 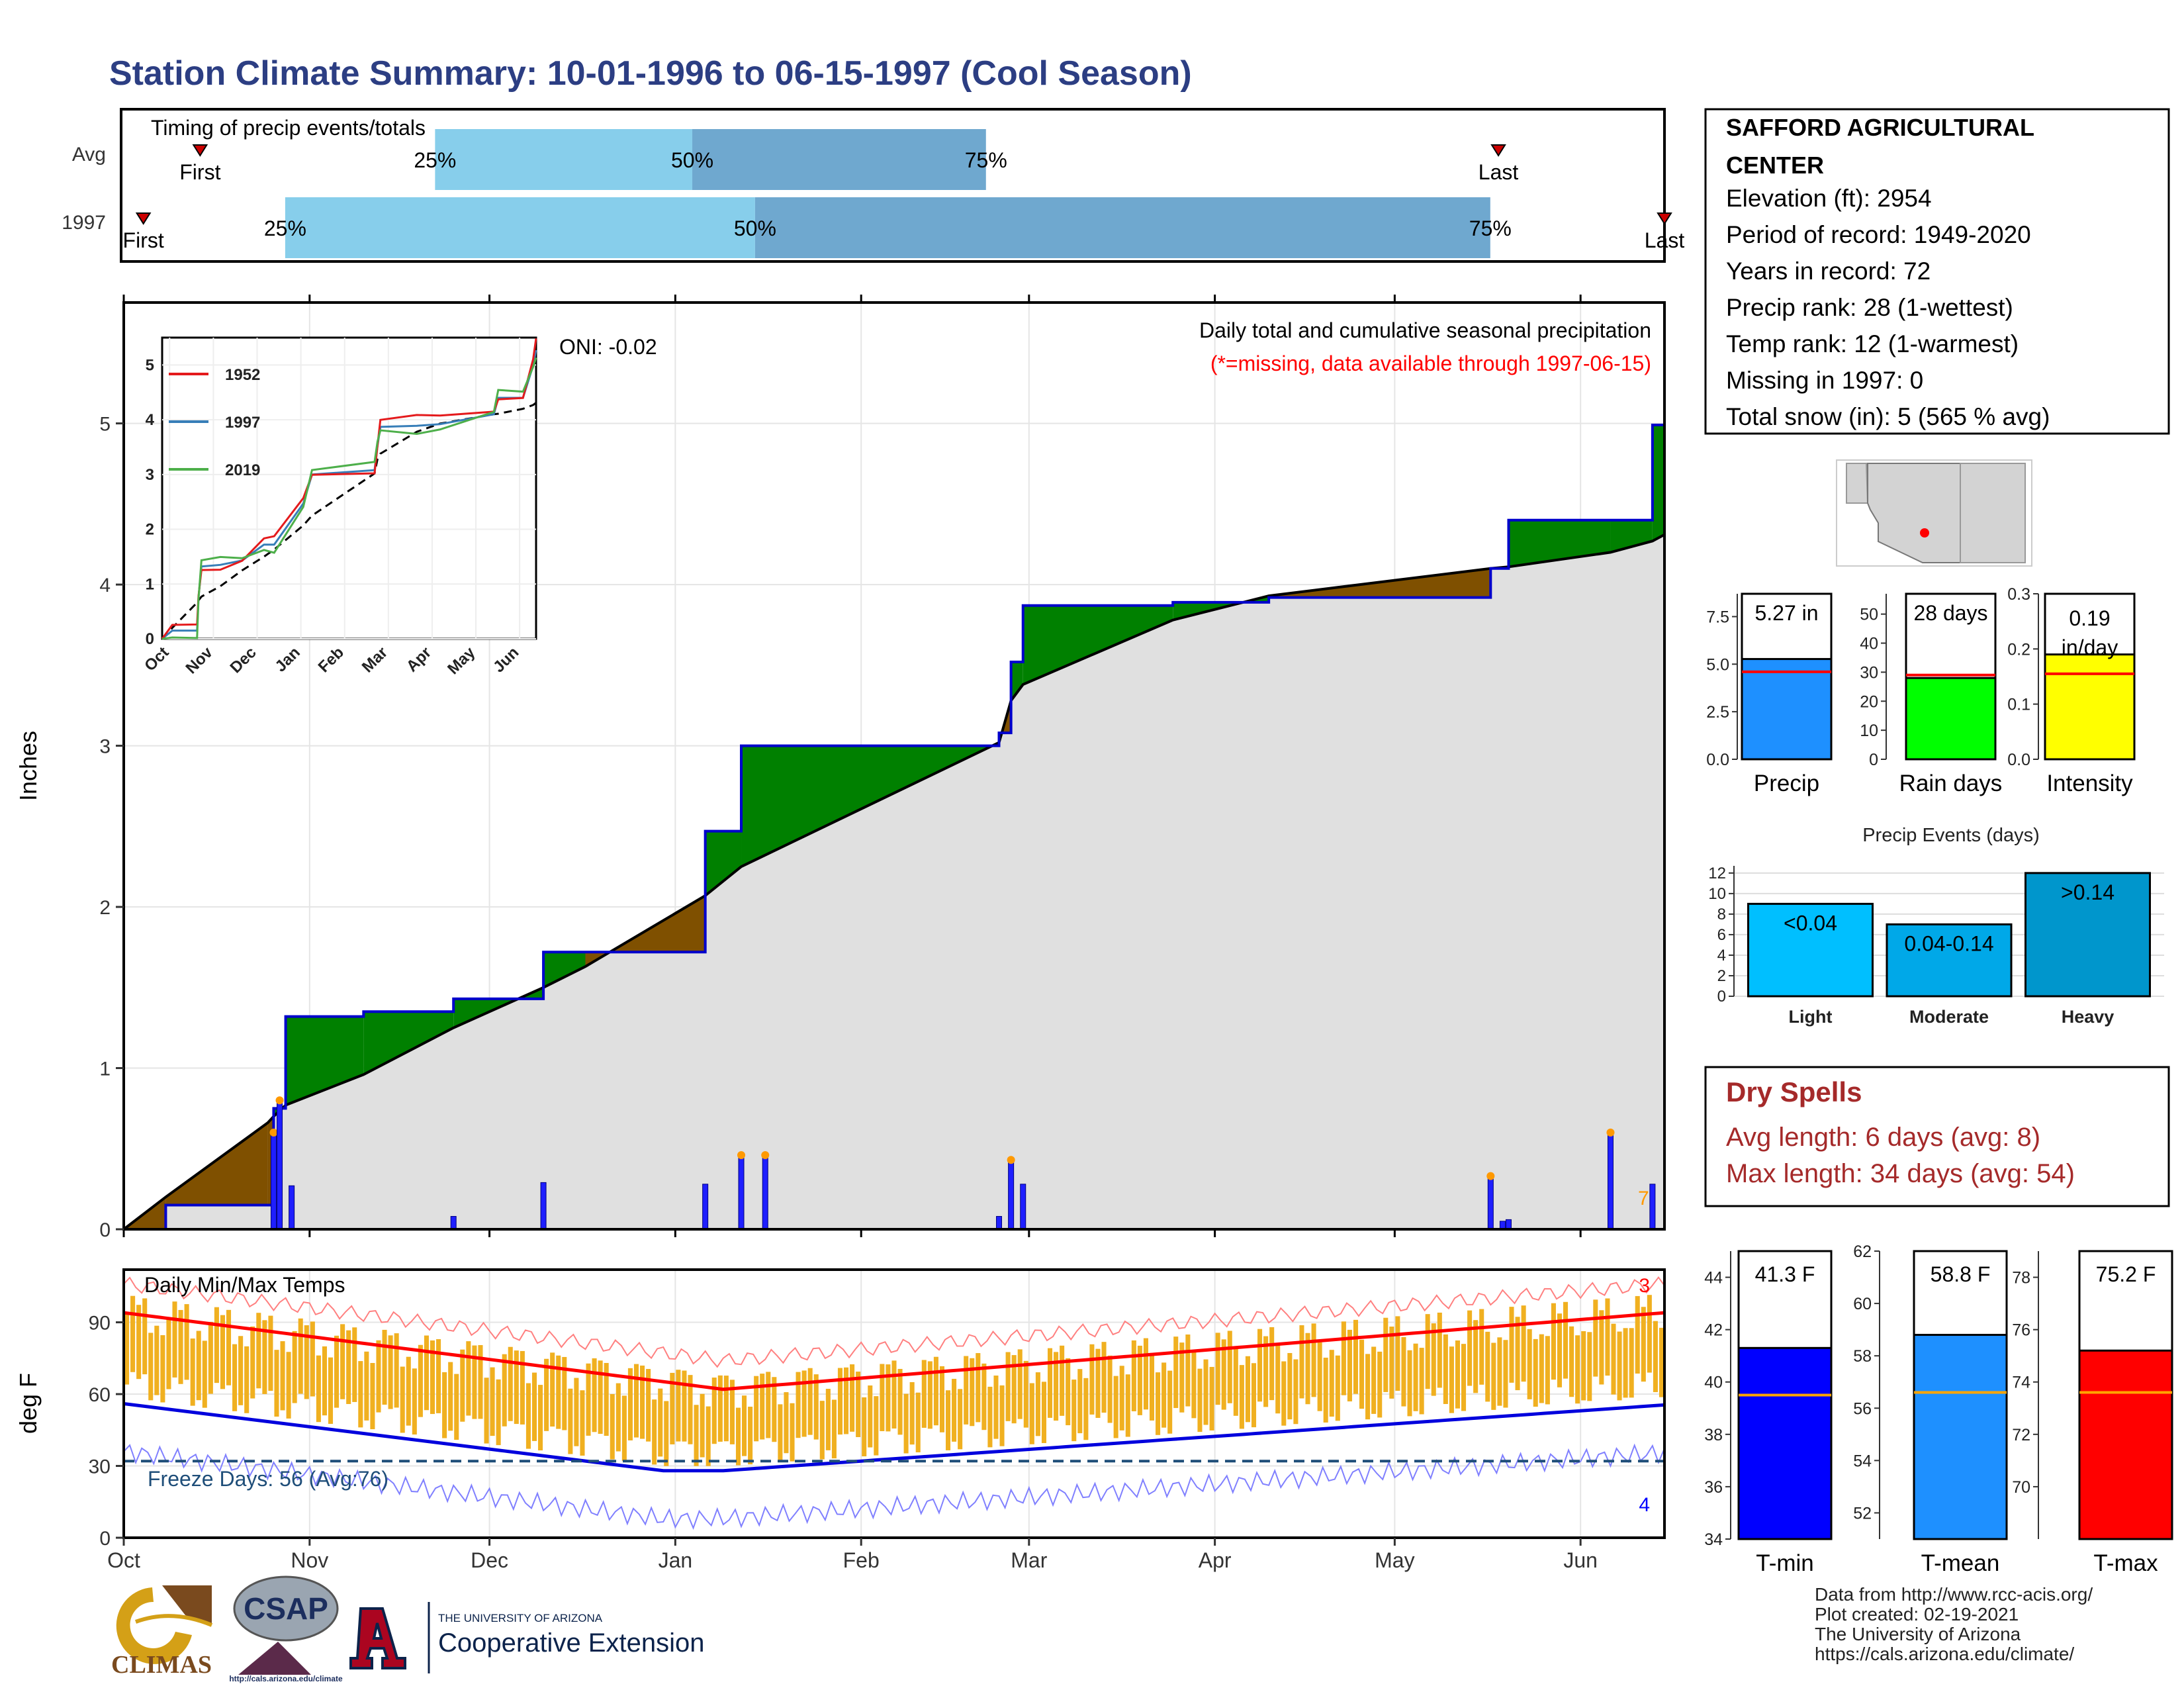 What do you see at coordinates (520, 227) in the screenshot?
I see `timing-bar-q1-1997` at bounding box center [520, 227].